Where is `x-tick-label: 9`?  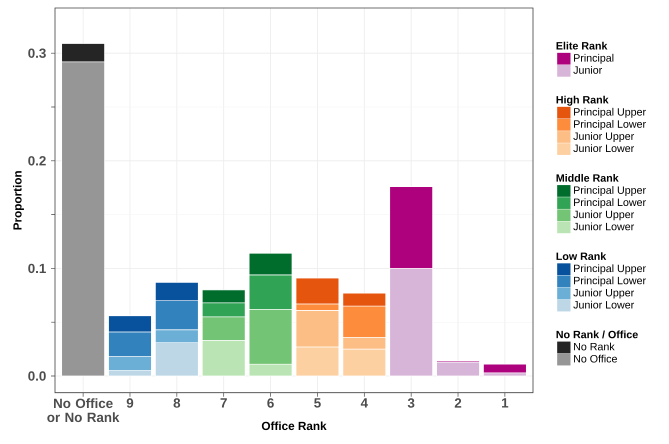 x-tick-label: 9 is located at coordinates (130, 403).